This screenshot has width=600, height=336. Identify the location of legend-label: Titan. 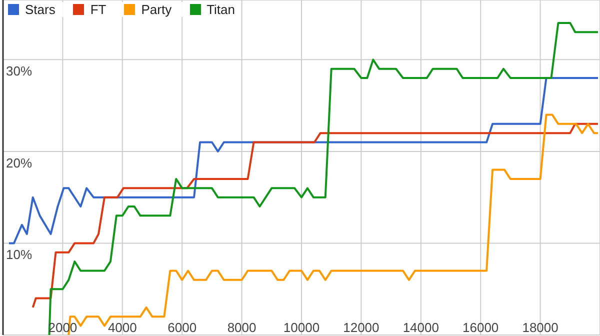
(220, 9).